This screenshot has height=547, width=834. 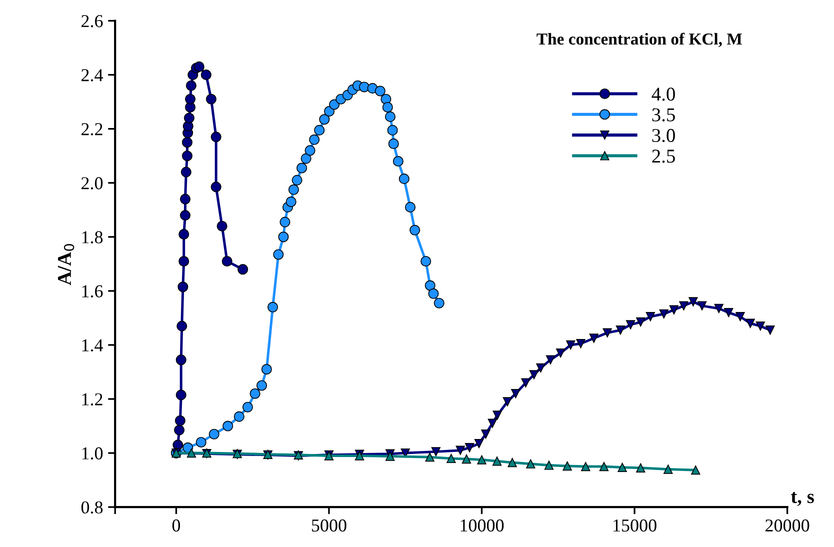 I want to click on x-tick-label: 15000, so click(x=635, y=525).